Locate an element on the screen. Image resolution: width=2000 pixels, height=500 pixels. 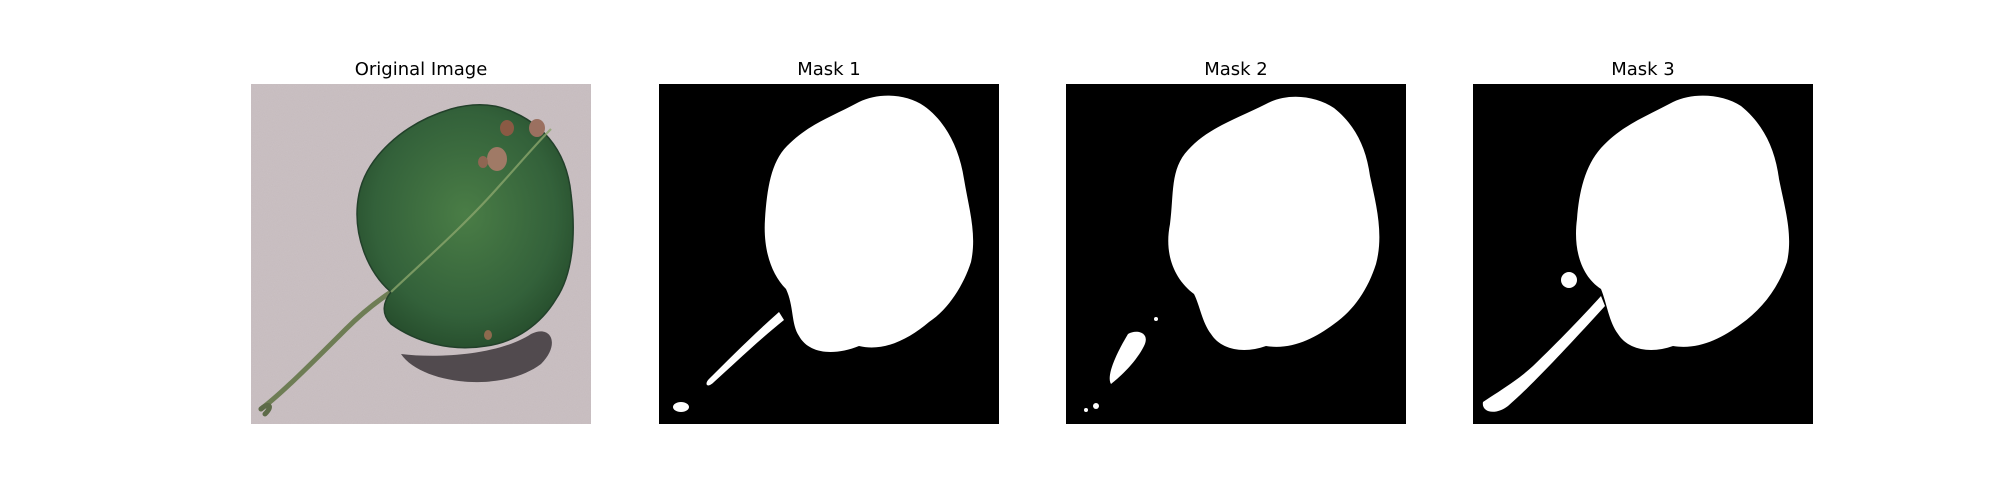
panel-mask-2: Mask 2 is located at coordinates (1236, 240).